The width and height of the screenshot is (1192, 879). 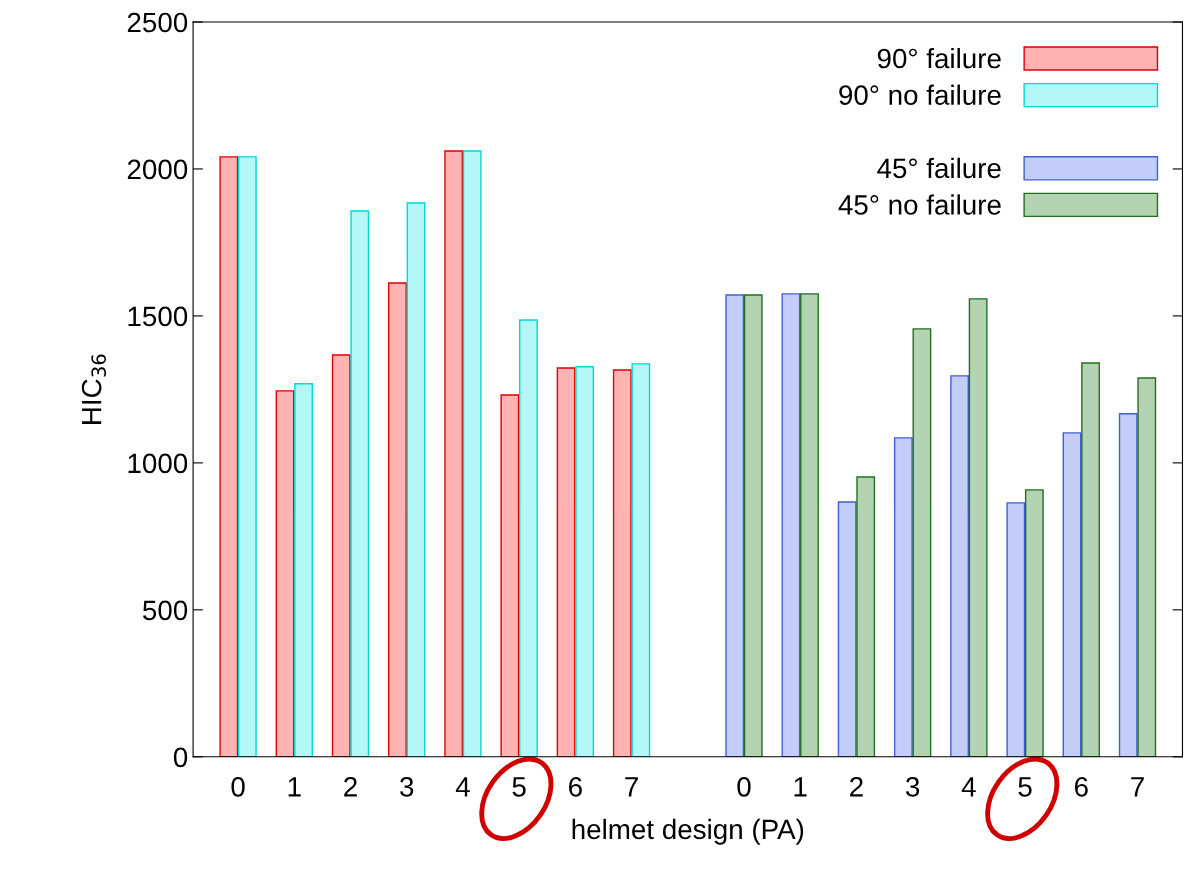 I want to click on y-tick-label: 1000, so click(x=158, y=463).